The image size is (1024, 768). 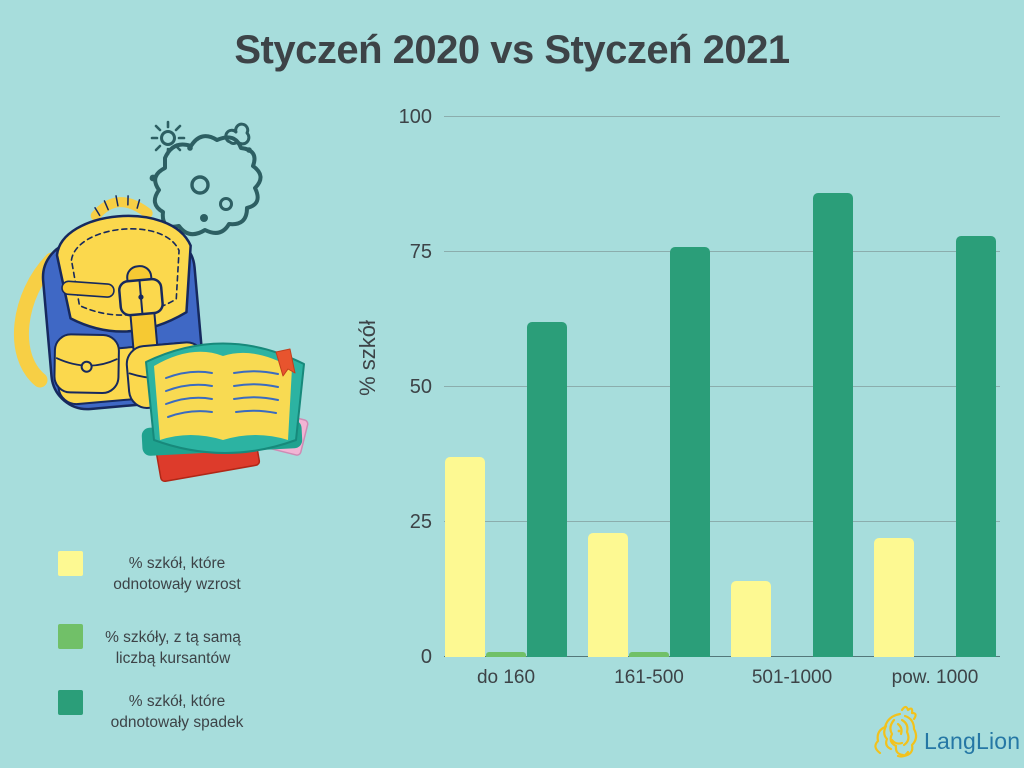 What do you see at coordinates (649, 677) in the screenshot?
I see `x-axis-label-161-500: 161-500` at bounding box center [649, 677].